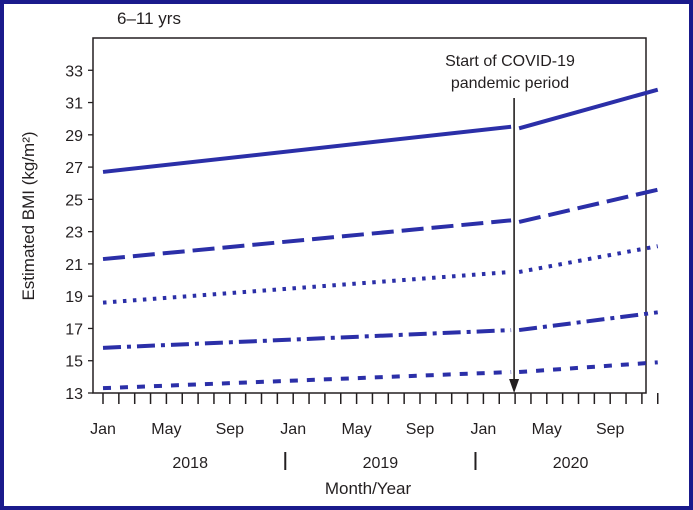 This screenshot has width=693, height=510. Describe the element at coordinates (74, 297) in the screenshot. I see `y-tick-label: 19` at that location.